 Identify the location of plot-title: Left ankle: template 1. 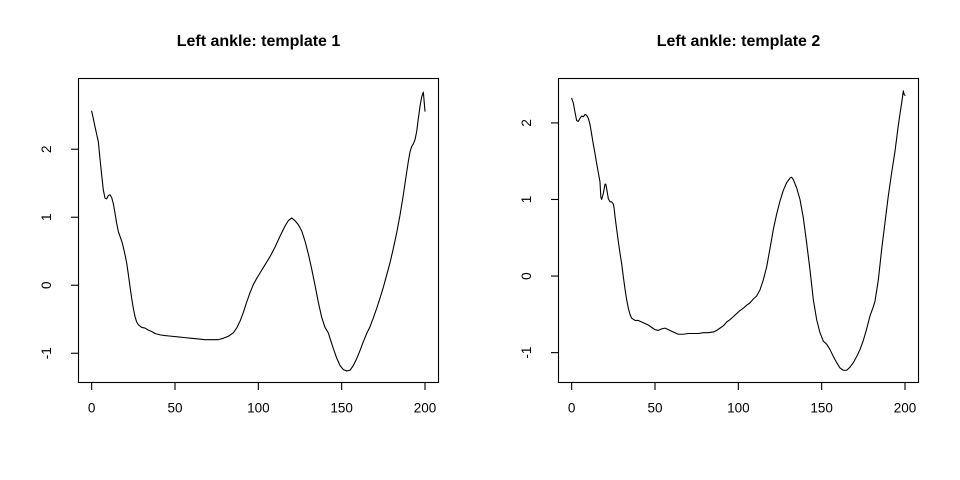
(259, 41).